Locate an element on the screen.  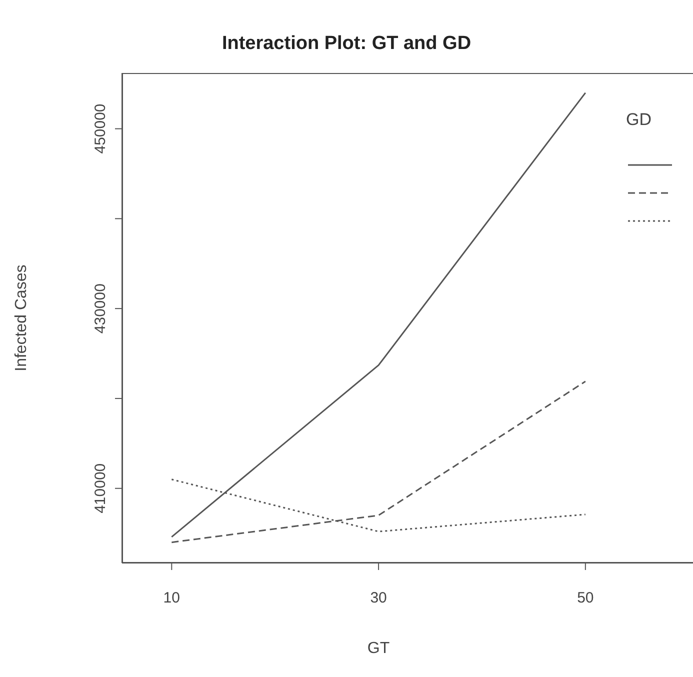
style-key: GD is located at coordinates (649, 166).